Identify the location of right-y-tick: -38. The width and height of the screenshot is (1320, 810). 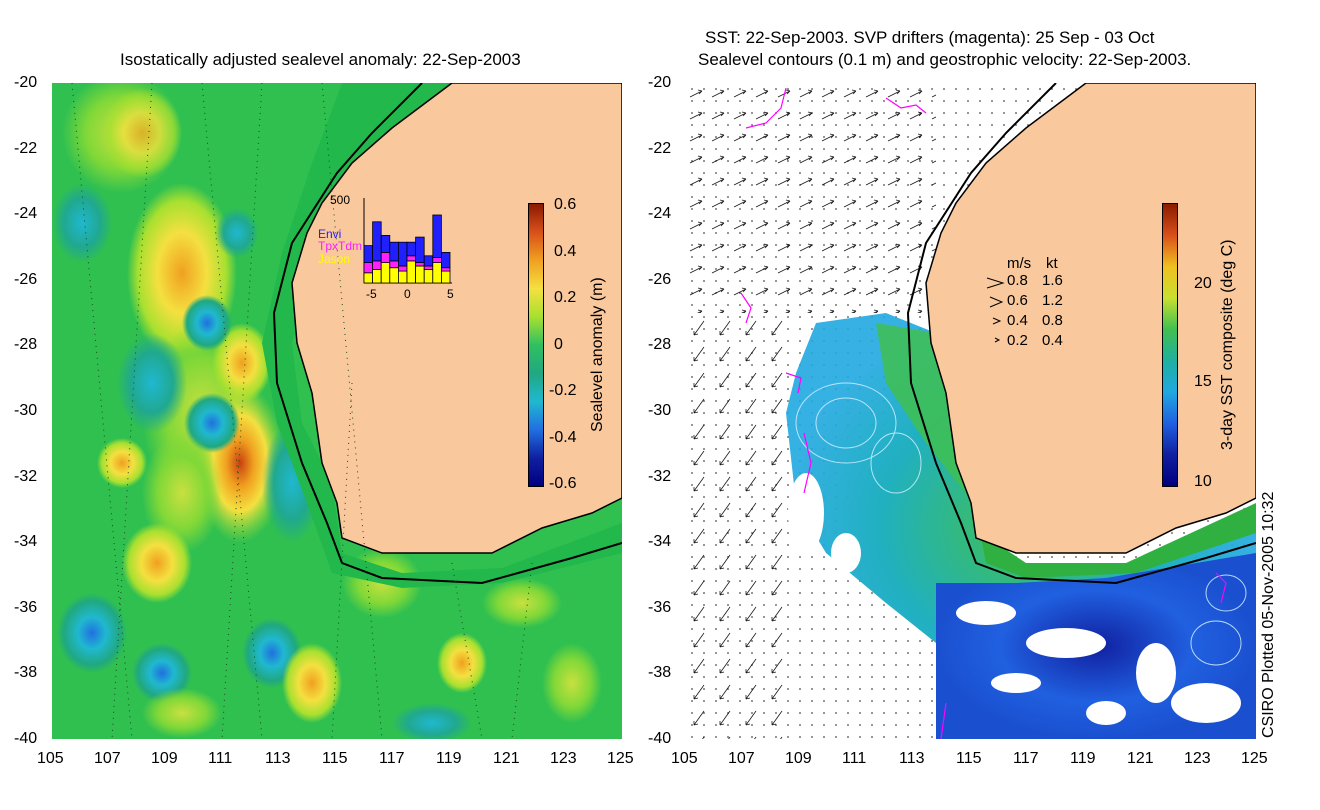
(660, 673).